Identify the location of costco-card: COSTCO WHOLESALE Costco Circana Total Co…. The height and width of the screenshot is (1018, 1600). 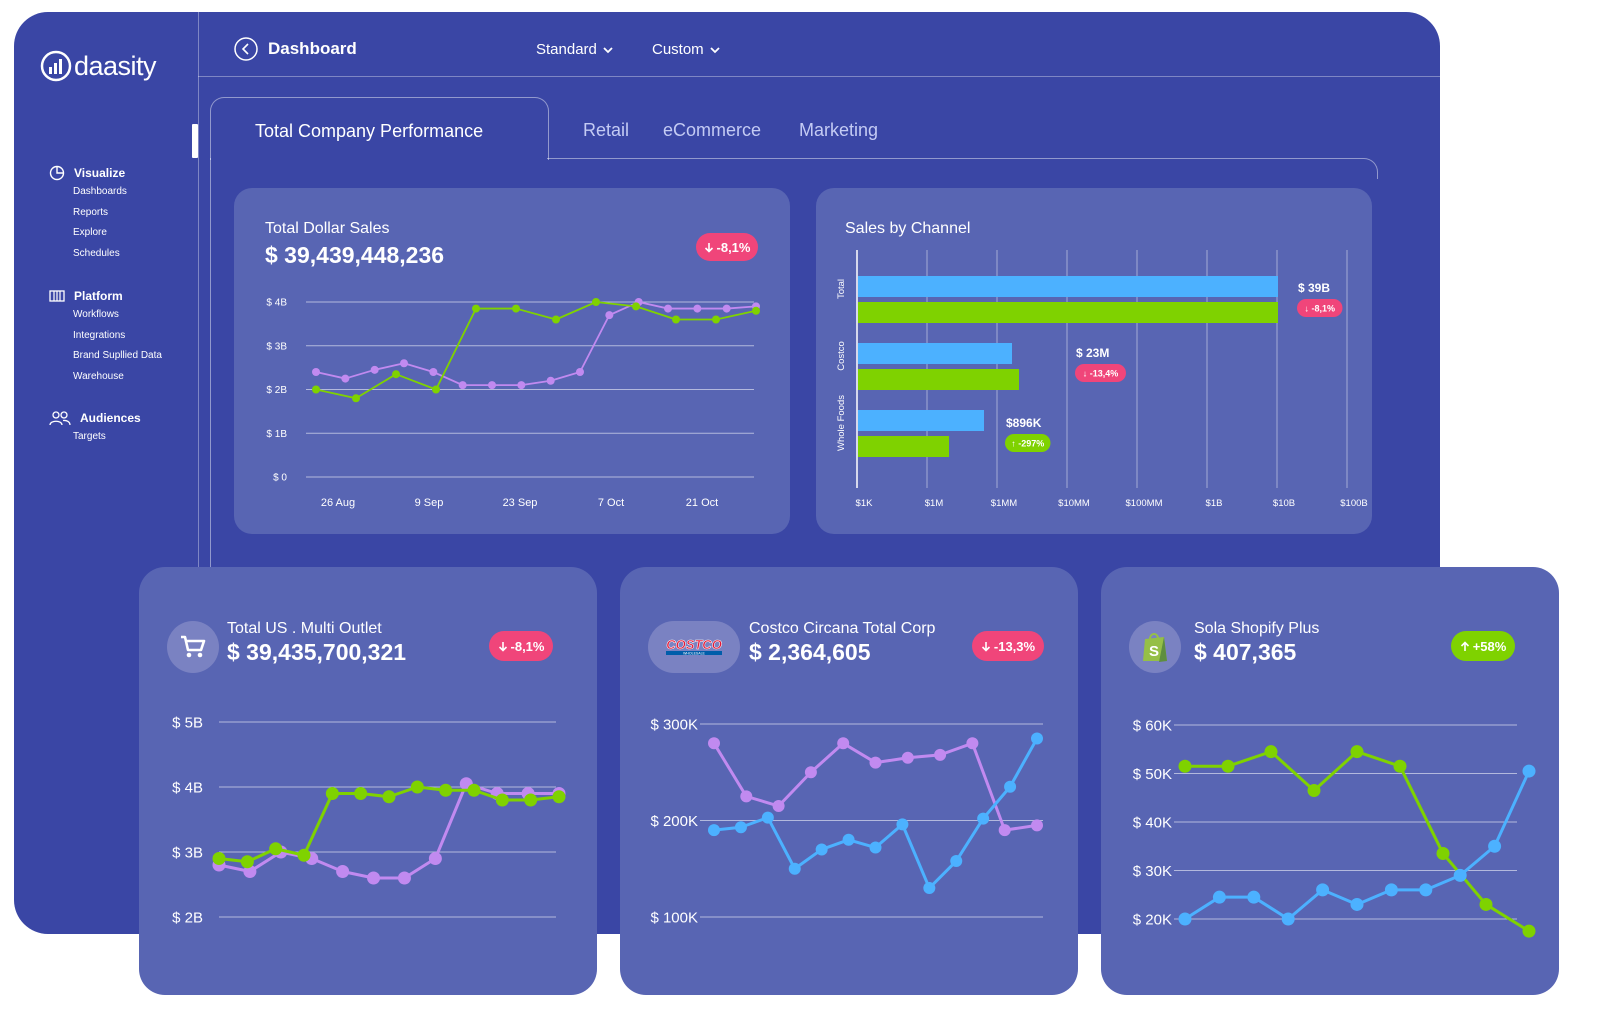
(849, 781).